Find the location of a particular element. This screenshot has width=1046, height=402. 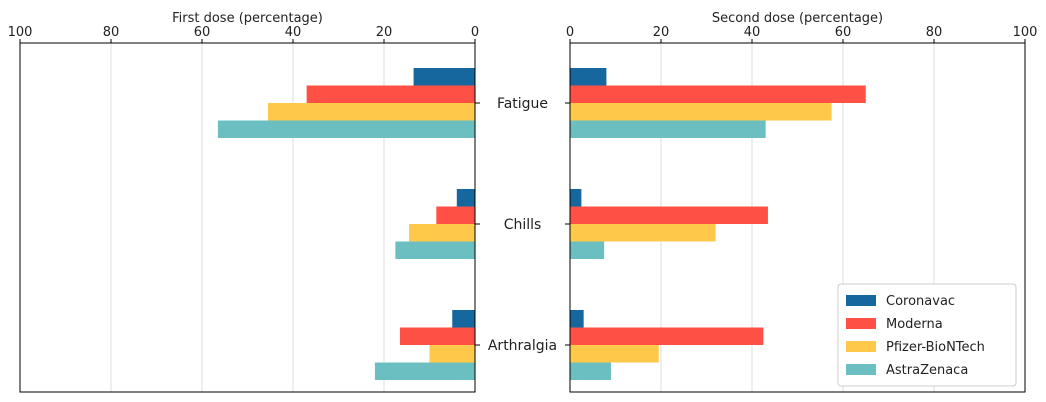

right-tick-label: 80 is located at coordinates (934, 32).